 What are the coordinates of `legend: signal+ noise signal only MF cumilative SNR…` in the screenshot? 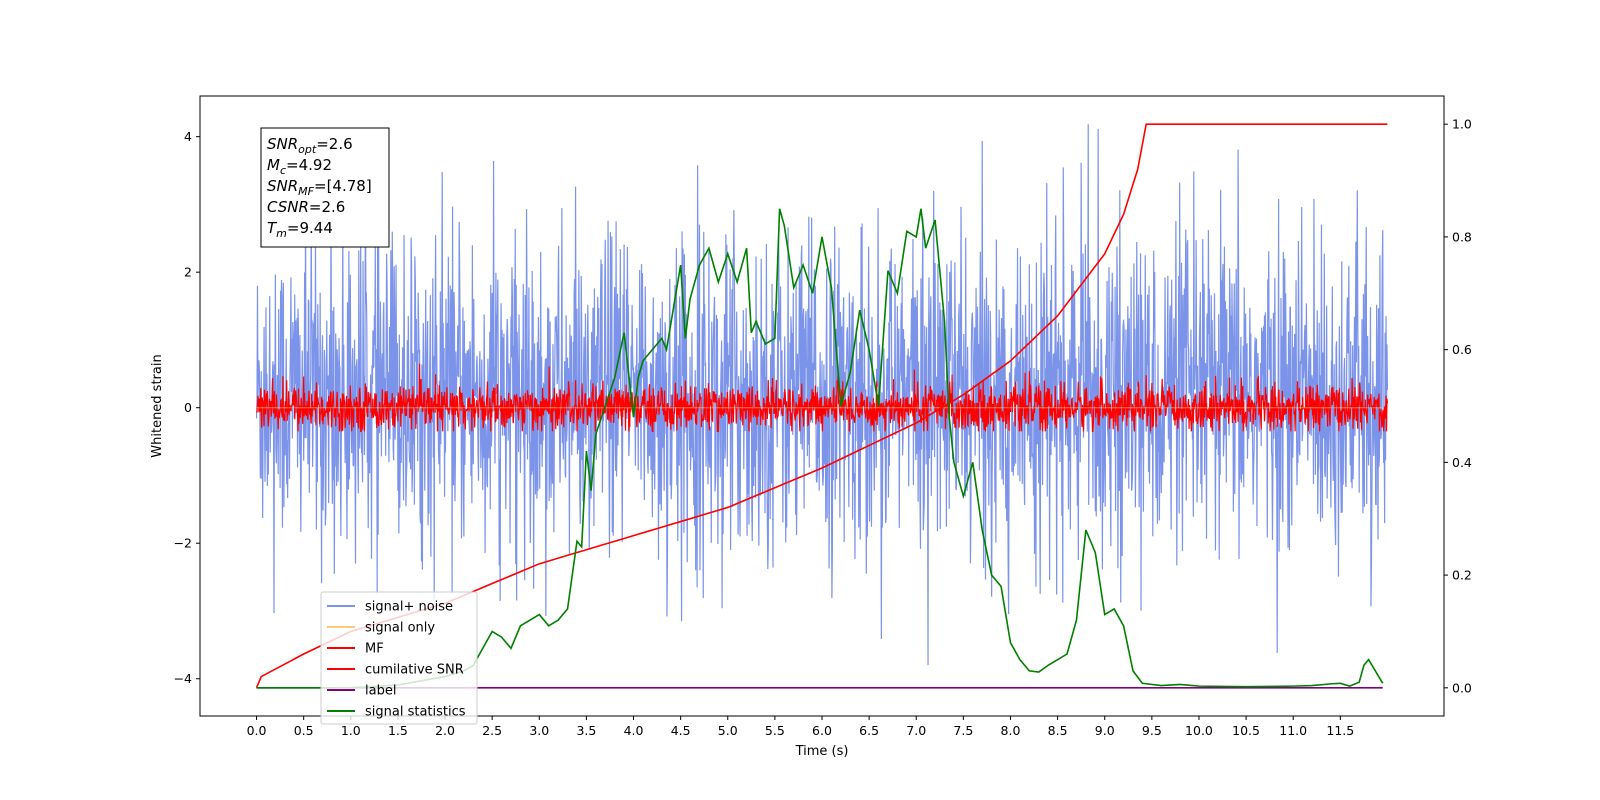 It's located at (399, 658).